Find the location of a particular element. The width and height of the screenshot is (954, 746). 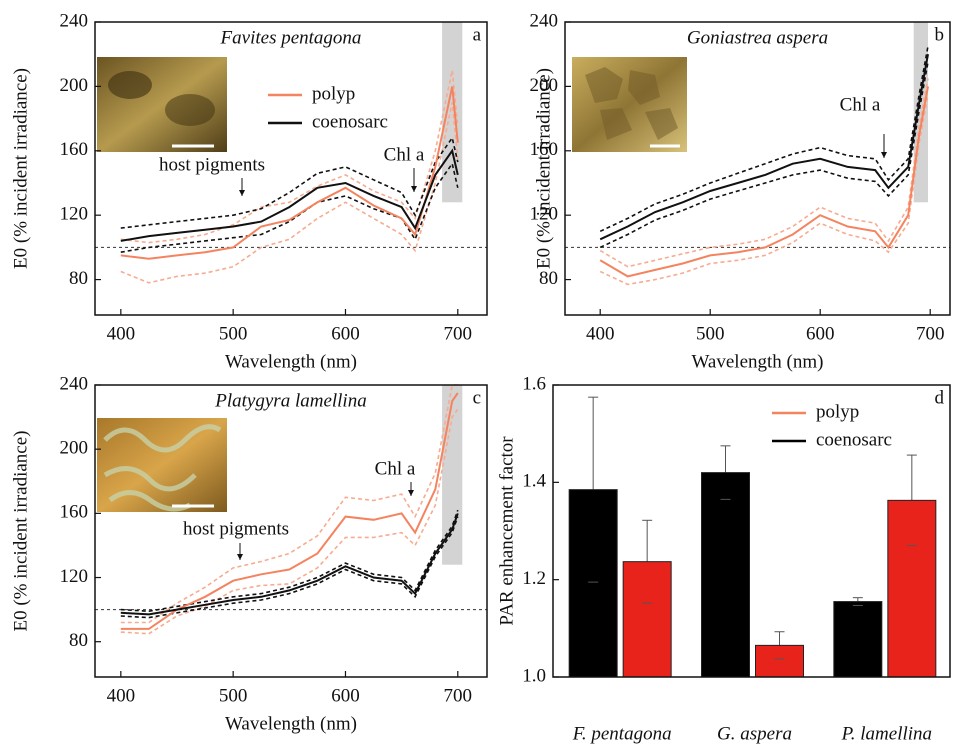

chart-title: Favites pentagona is located at coordinates (291, 37).